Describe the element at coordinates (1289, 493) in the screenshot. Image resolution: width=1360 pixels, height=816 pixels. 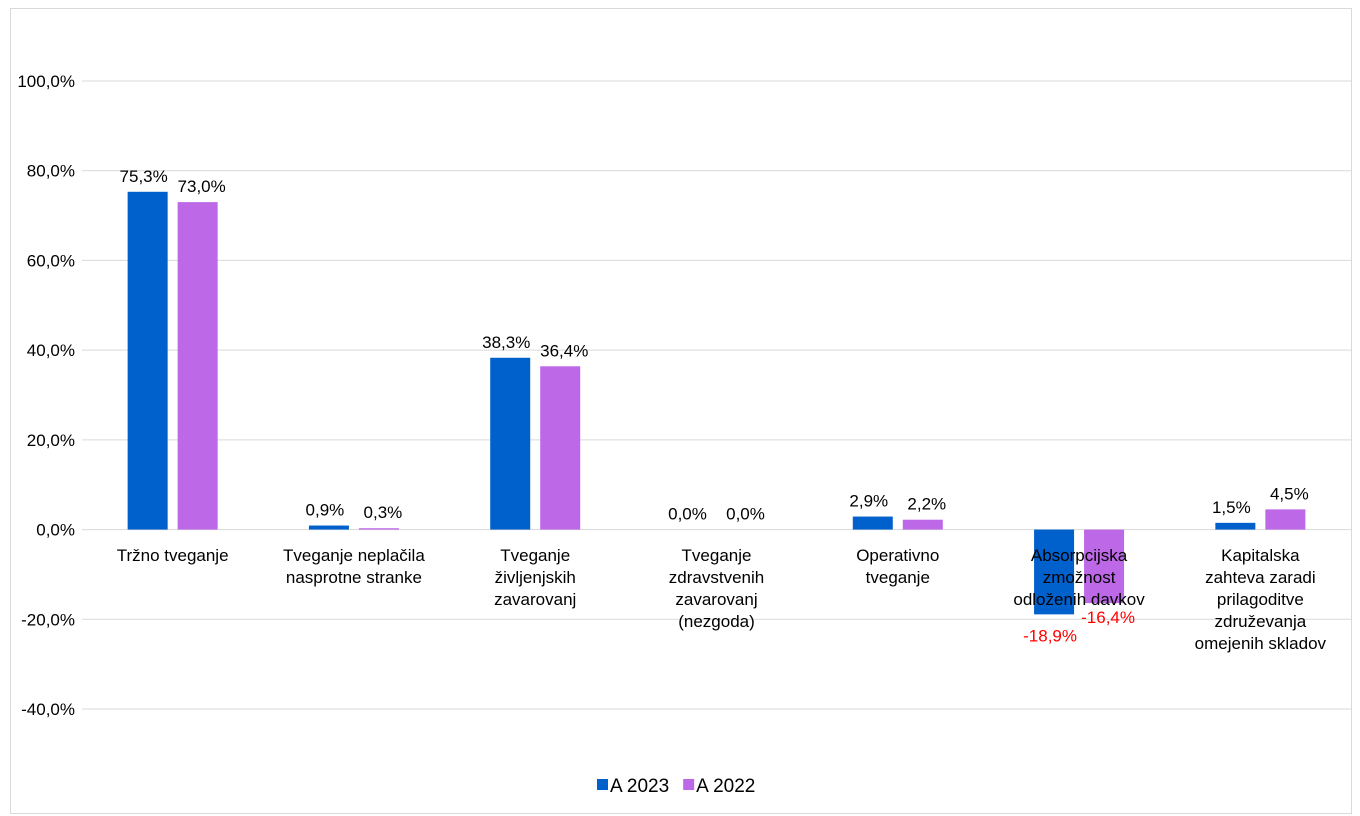
I see `data-label: 4,5%` at that location.